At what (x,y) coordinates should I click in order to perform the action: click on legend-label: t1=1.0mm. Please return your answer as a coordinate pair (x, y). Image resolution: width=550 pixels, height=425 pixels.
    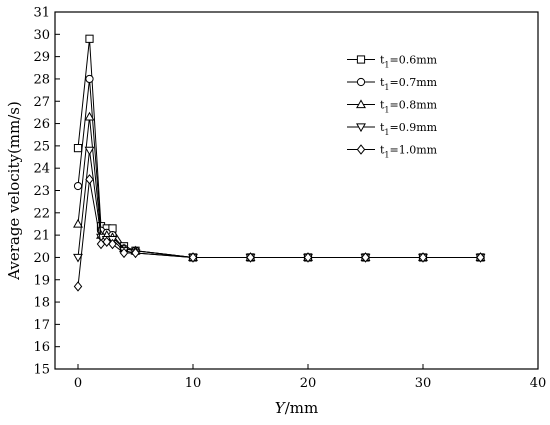
    Looking at the image, I should click on (409, 152).